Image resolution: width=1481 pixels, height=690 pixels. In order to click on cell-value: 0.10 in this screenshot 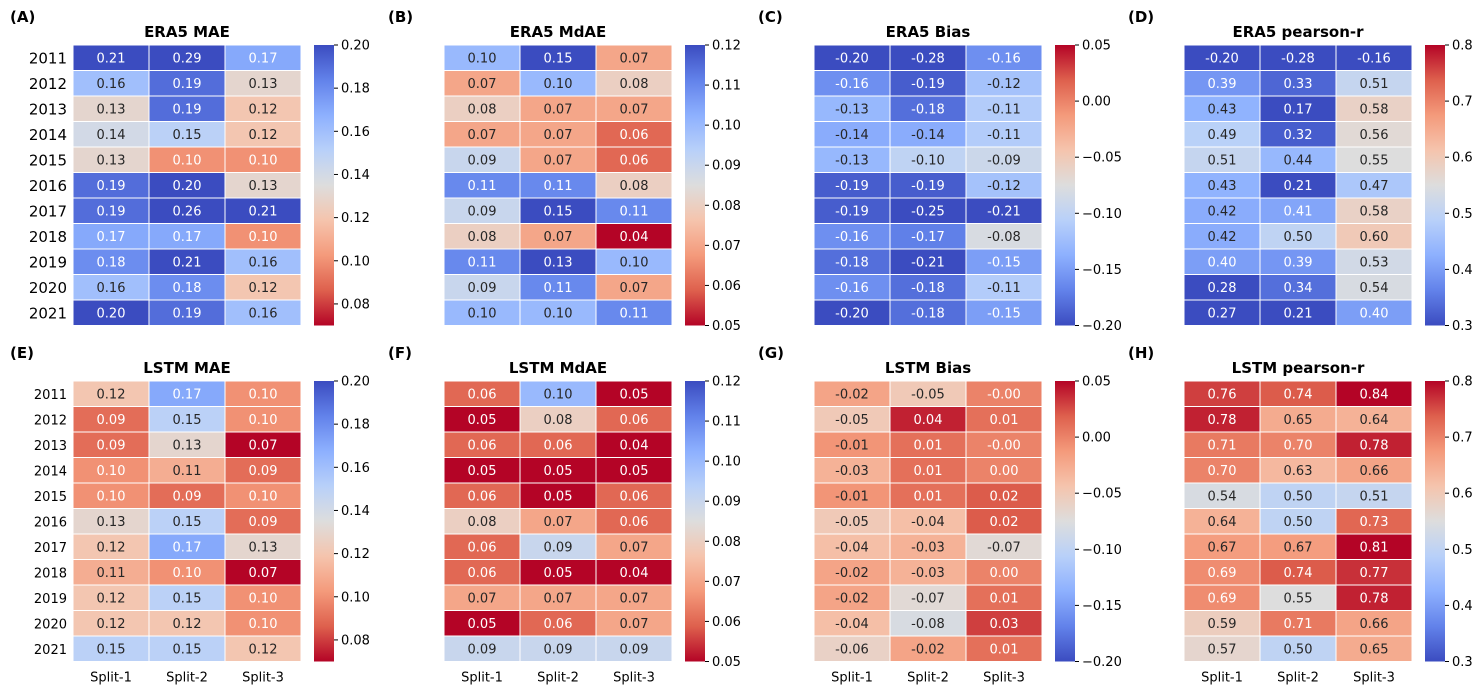, I will do `click(263, 624)`.